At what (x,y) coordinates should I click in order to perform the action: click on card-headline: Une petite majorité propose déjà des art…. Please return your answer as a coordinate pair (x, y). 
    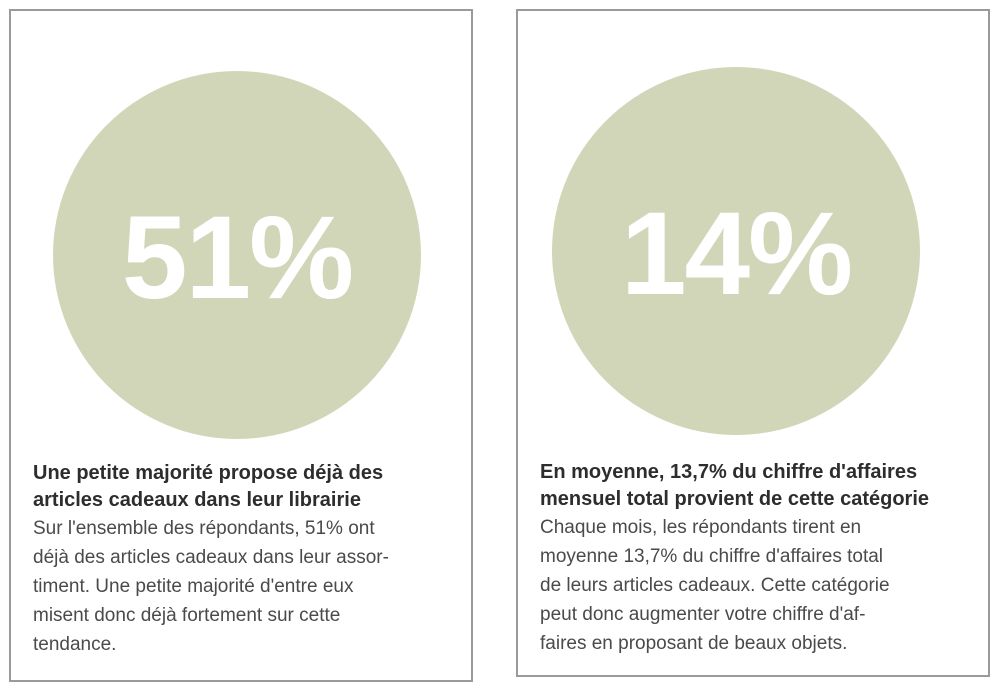
    Looking at the image, I should click on (242, 487).